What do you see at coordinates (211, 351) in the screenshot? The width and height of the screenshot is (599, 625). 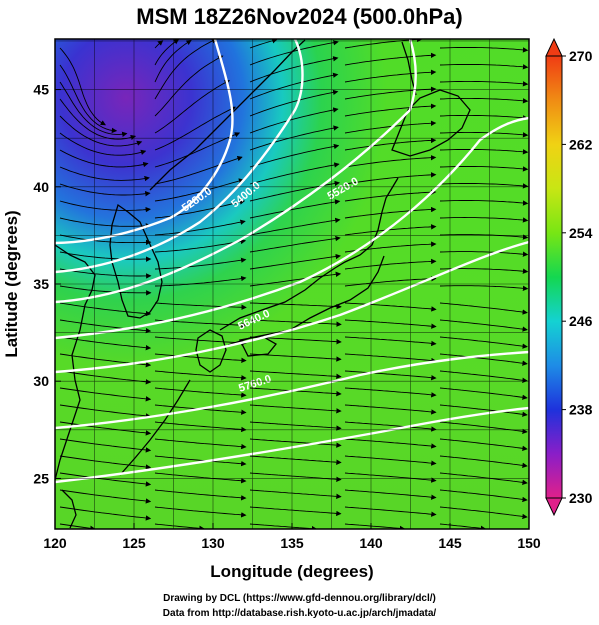 I see `coastline-kyushu` at bounding box center [211, 351].